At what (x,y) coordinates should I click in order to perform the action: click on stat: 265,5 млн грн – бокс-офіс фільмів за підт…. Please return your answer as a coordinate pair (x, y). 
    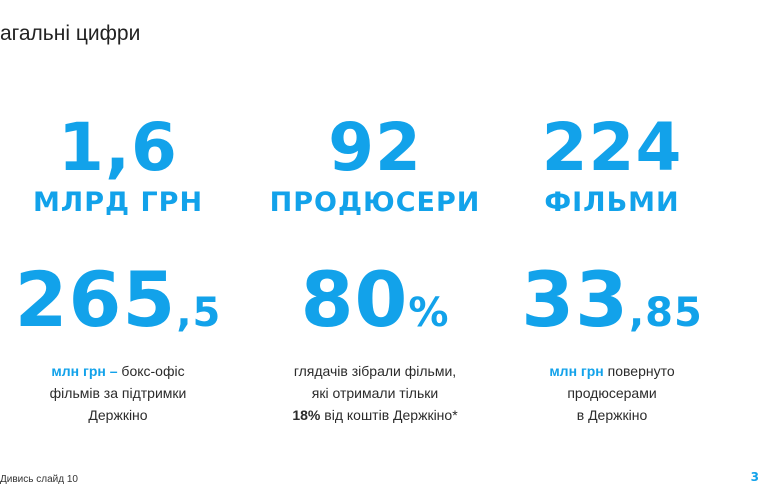
    Looking at the image, I should click on (121, 344).